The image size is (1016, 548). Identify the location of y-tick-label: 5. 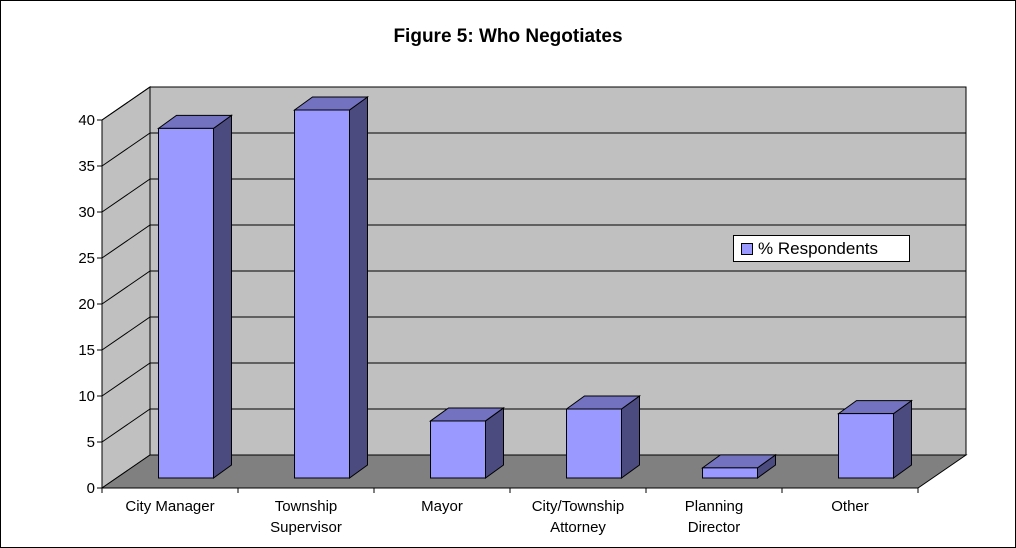
(91, 442).